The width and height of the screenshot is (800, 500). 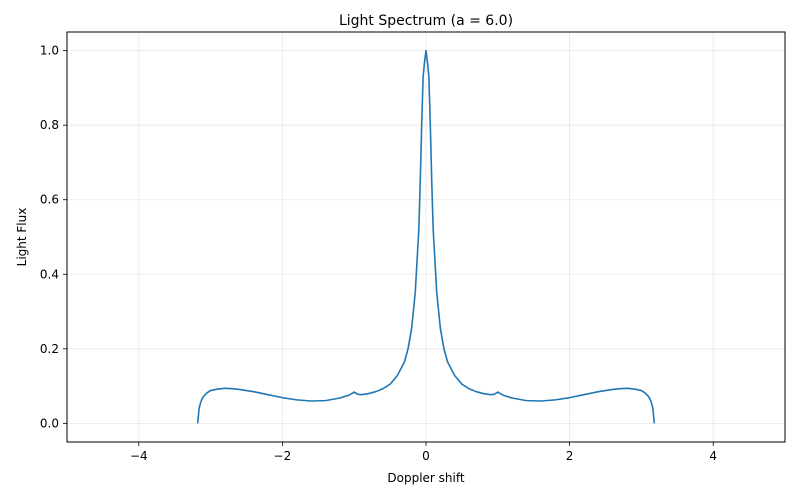 What do you see at coordinates (49, 423) in the screenshot?
I see `y-tick-label: 0.0` at bounding box center [49, 423].